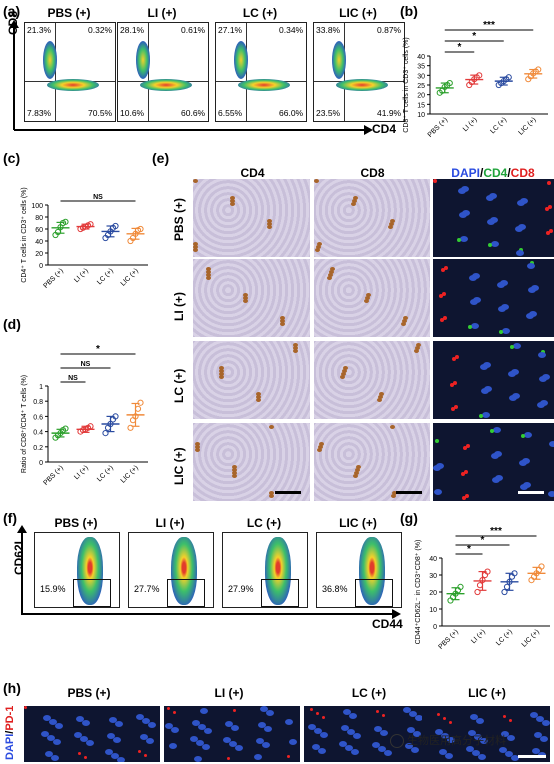 Image resolution: width=554 pixels, height=764 pixels. Describe the element at coordinates (522, 173) in the screenshot. I see `cd8-label: CD8` at that location.